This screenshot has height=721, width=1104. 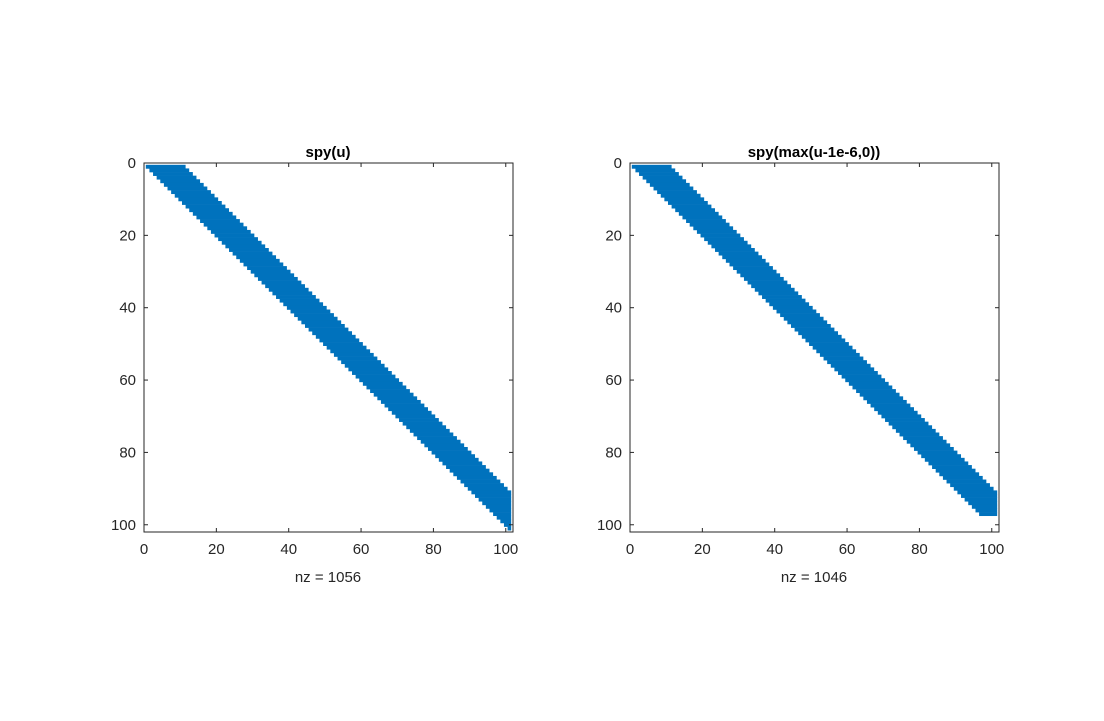 What do you see at coordinates (216, 549) in the screenshot?
I see `x-tick-label: 20` at bounding box center [216, 549].